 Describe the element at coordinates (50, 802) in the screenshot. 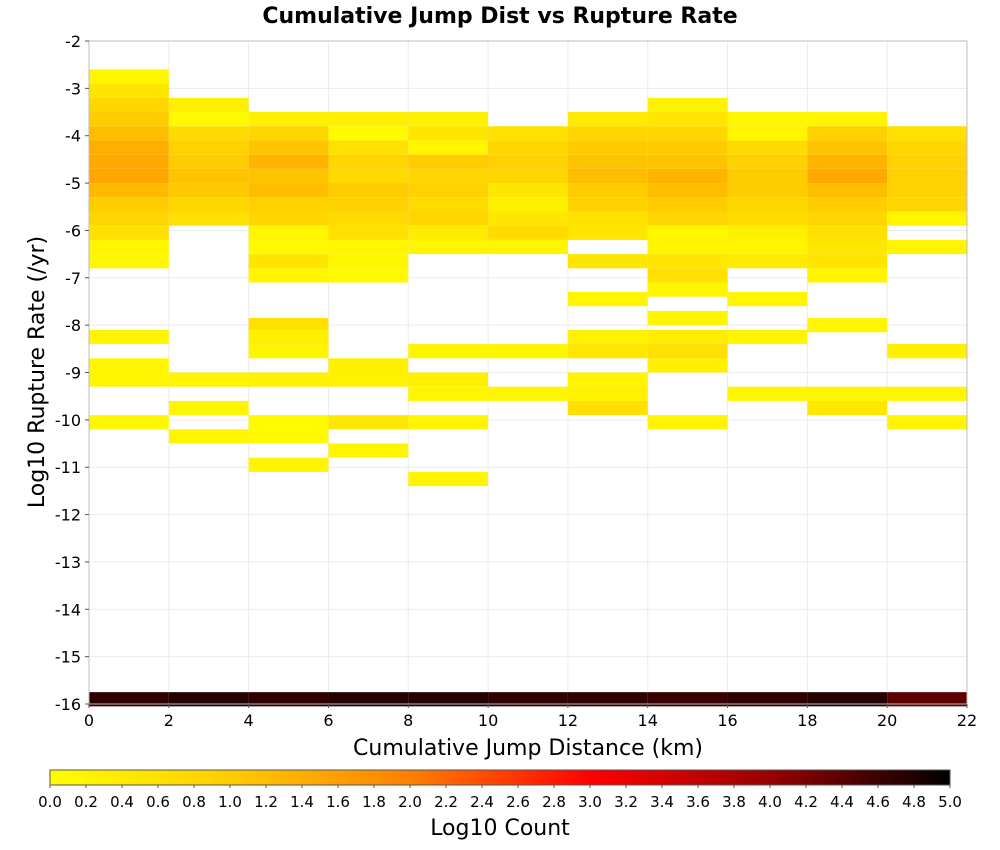

I see `colorbar-tick-label: 0.0` at that location.